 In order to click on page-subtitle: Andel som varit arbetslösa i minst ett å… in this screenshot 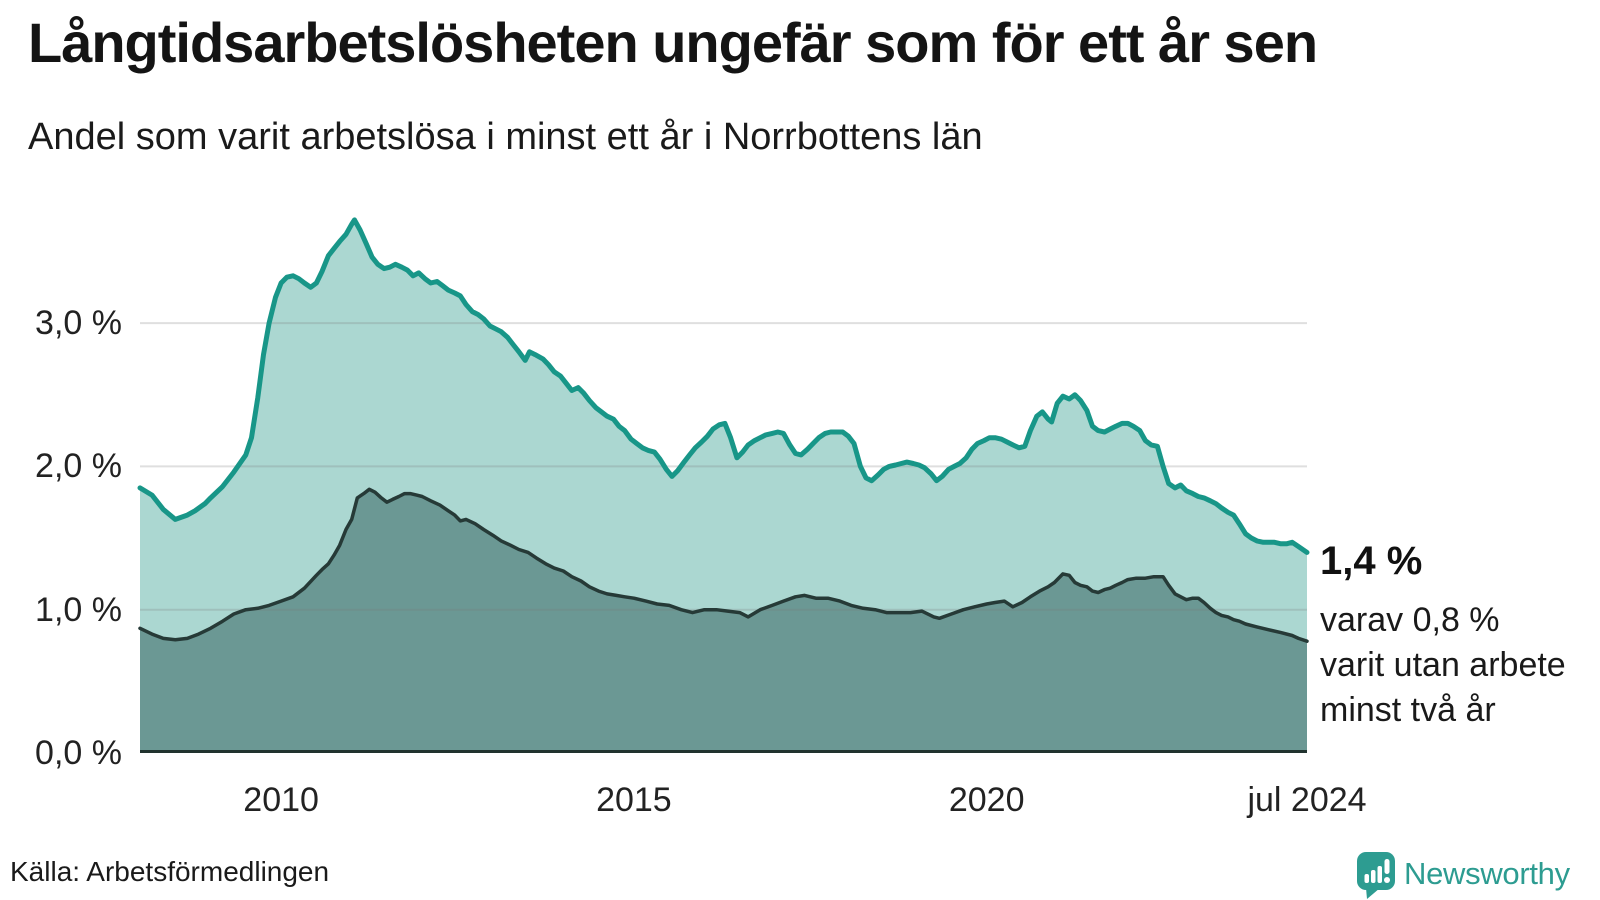, I will do `click(505, 137)`.